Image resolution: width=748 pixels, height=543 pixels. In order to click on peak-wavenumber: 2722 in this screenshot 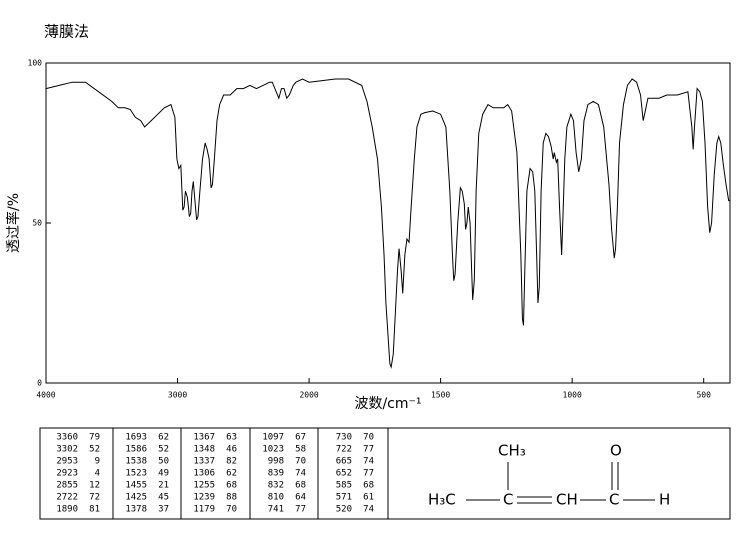, I will do `click(67, 498)`.